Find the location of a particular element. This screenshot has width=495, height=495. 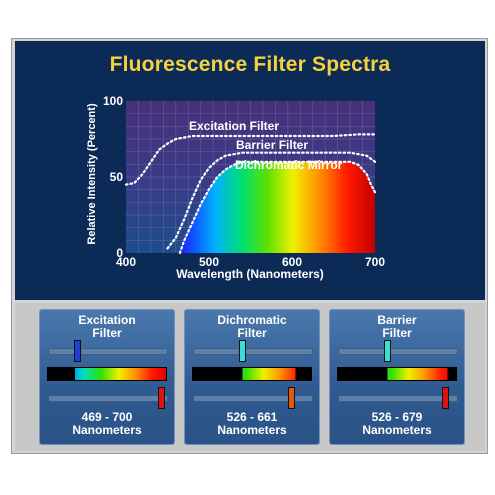

y-axis-label: Relative Intensity (Percent) is located at coordinates (92, 174).